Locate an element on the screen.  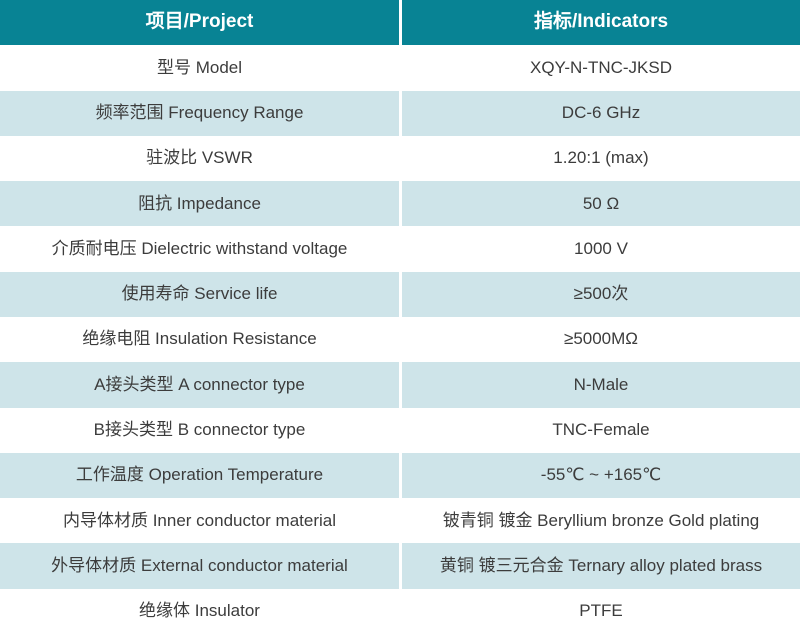
header-indicators: 指标/Indicators is located at coordinates (601, 23).